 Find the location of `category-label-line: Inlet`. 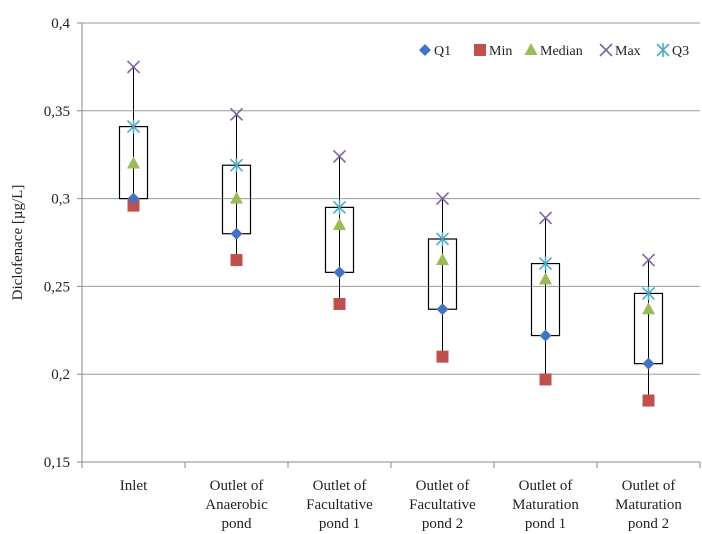

category-label-line: Inlet is located at coordinates (134, 486).